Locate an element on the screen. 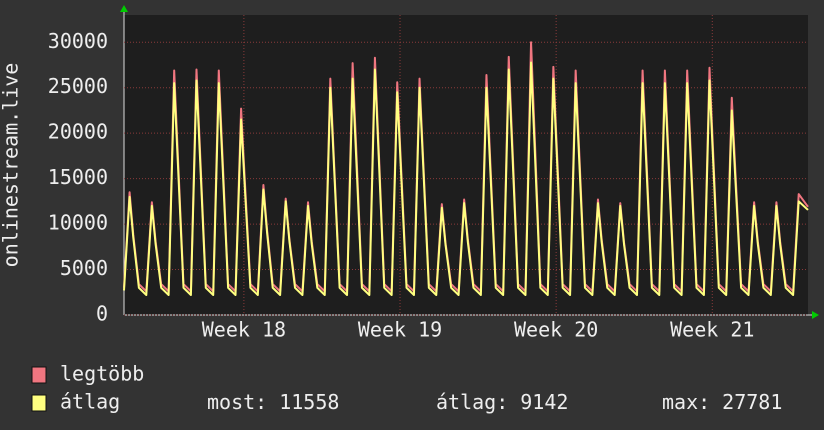 The image size is (824, 430). x-tick-label: Week 19 is located at coordinates (400, 330).